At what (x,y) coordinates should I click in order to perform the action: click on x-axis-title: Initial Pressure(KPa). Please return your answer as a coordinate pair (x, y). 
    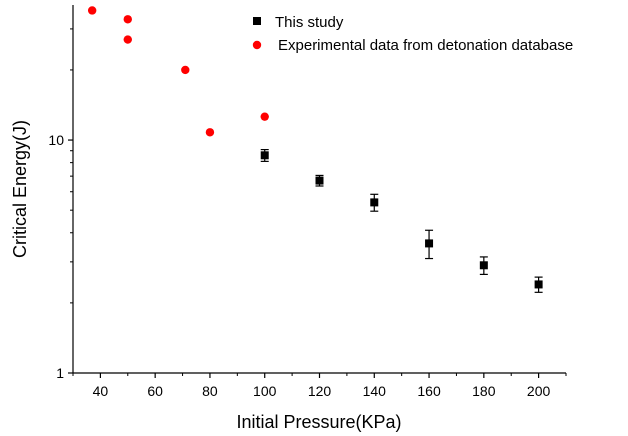
    Looking at the image, I should click on (318, 422).